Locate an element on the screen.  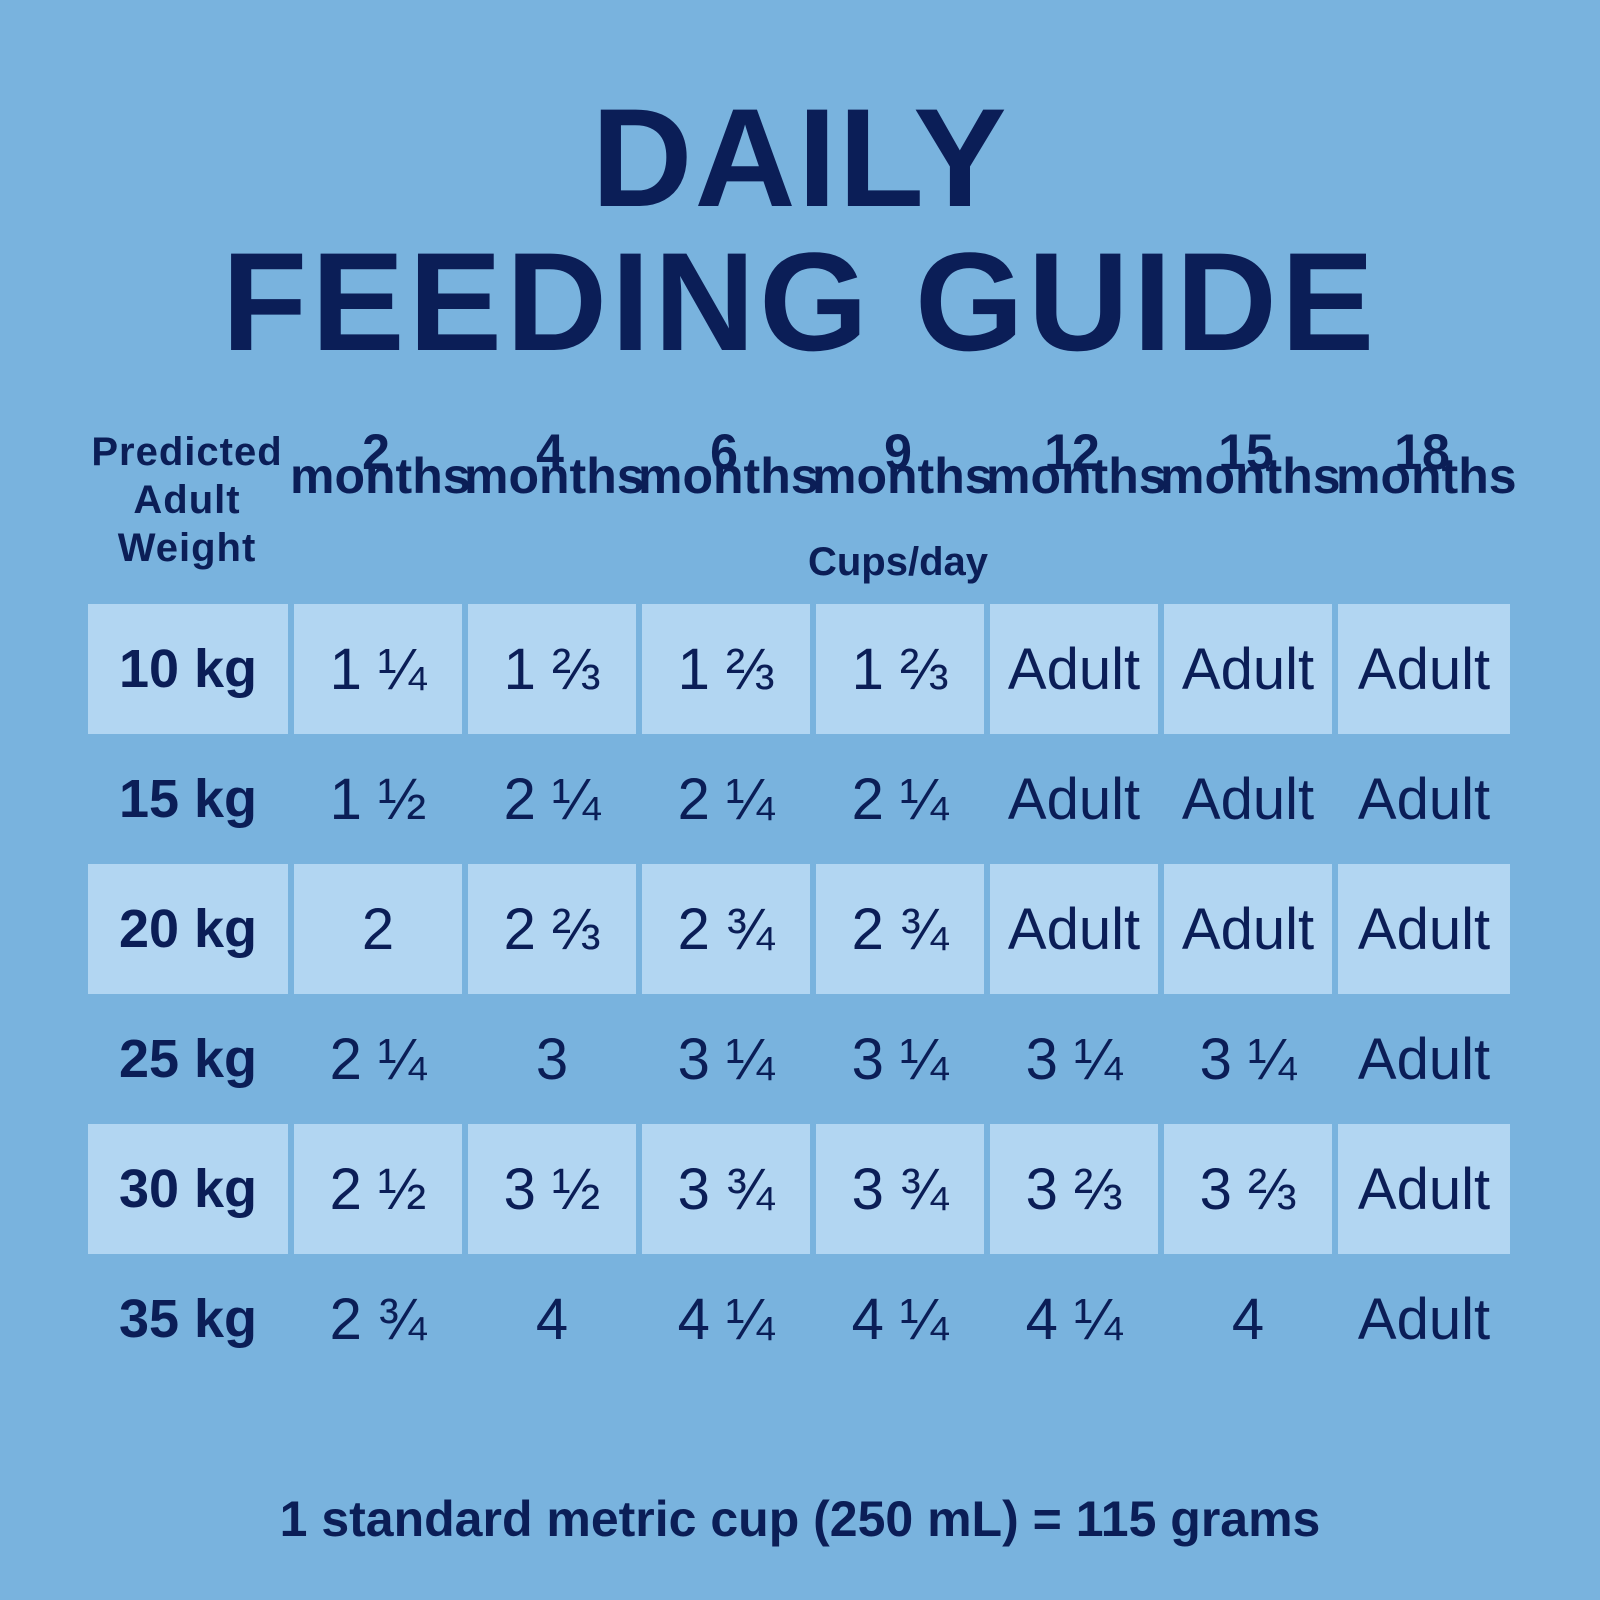
weight-header-line: Predicted is located at coordinates (187, 452).